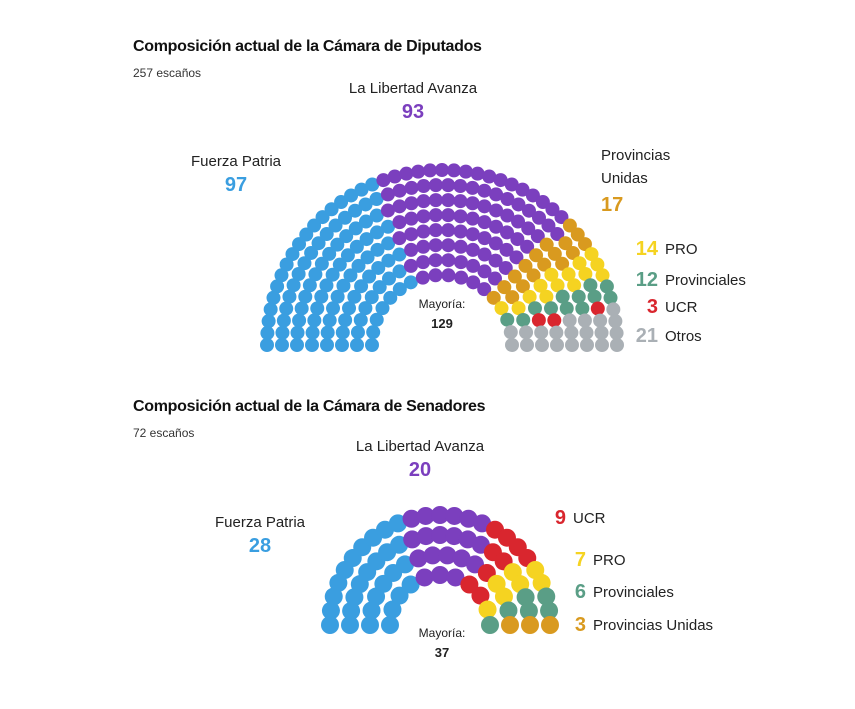 Image resolution: width=855 pixels, height=709 pixels. What do you see at coordinates (442, 633) in the screenshot?
I see `majority-label: Mayoría:` at bounding box center [442, 633].